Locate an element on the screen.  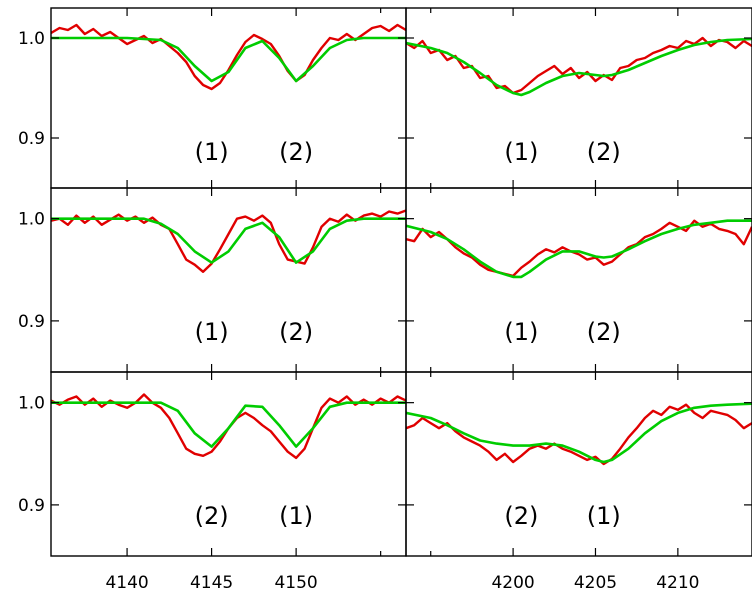
panel-r1-c0 is located at coordinates (228, 241).